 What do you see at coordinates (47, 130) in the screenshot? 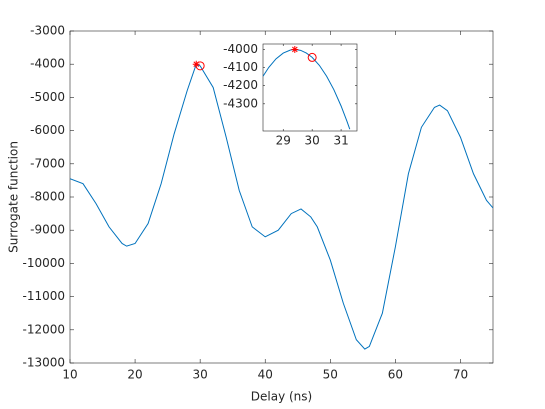
I see `y-tick-label: -6000` at bounding box center [47, 130].